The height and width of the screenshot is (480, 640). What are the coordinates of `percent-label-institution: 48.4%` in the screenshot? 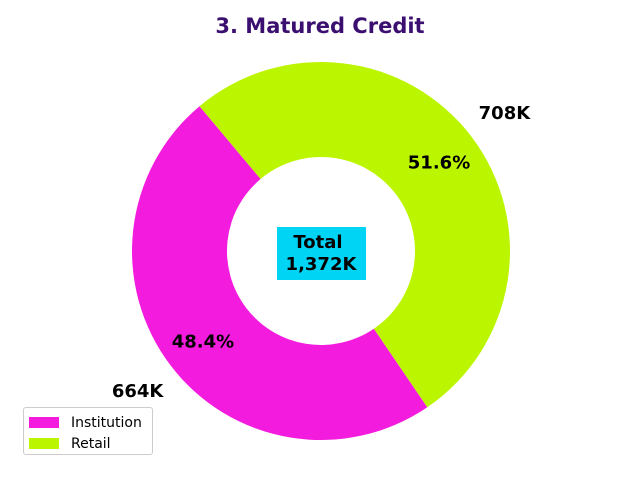 It's located at (203, 341).